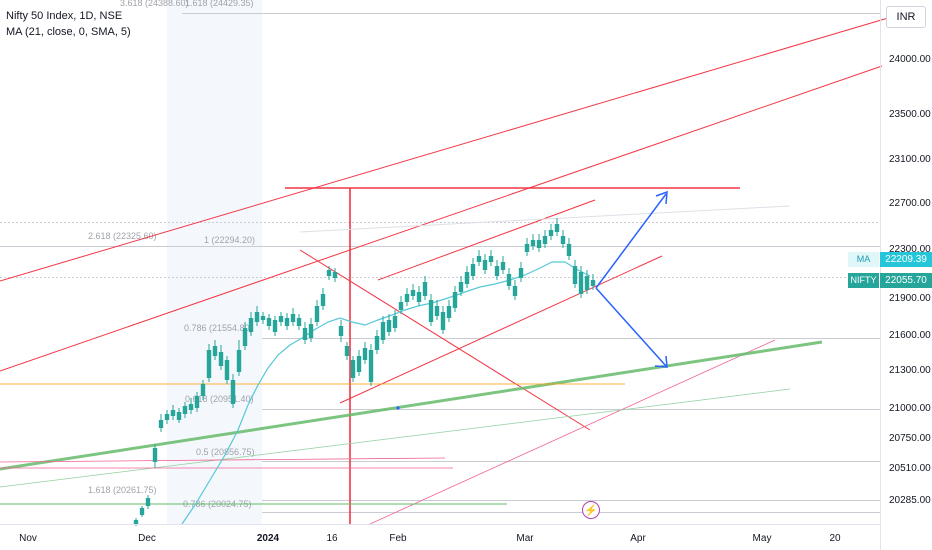 This screenshot has height=550, width=932. Describe the element at coordinates (398, 538) in the screenshot. I see `time-tick: Feb` at that location.